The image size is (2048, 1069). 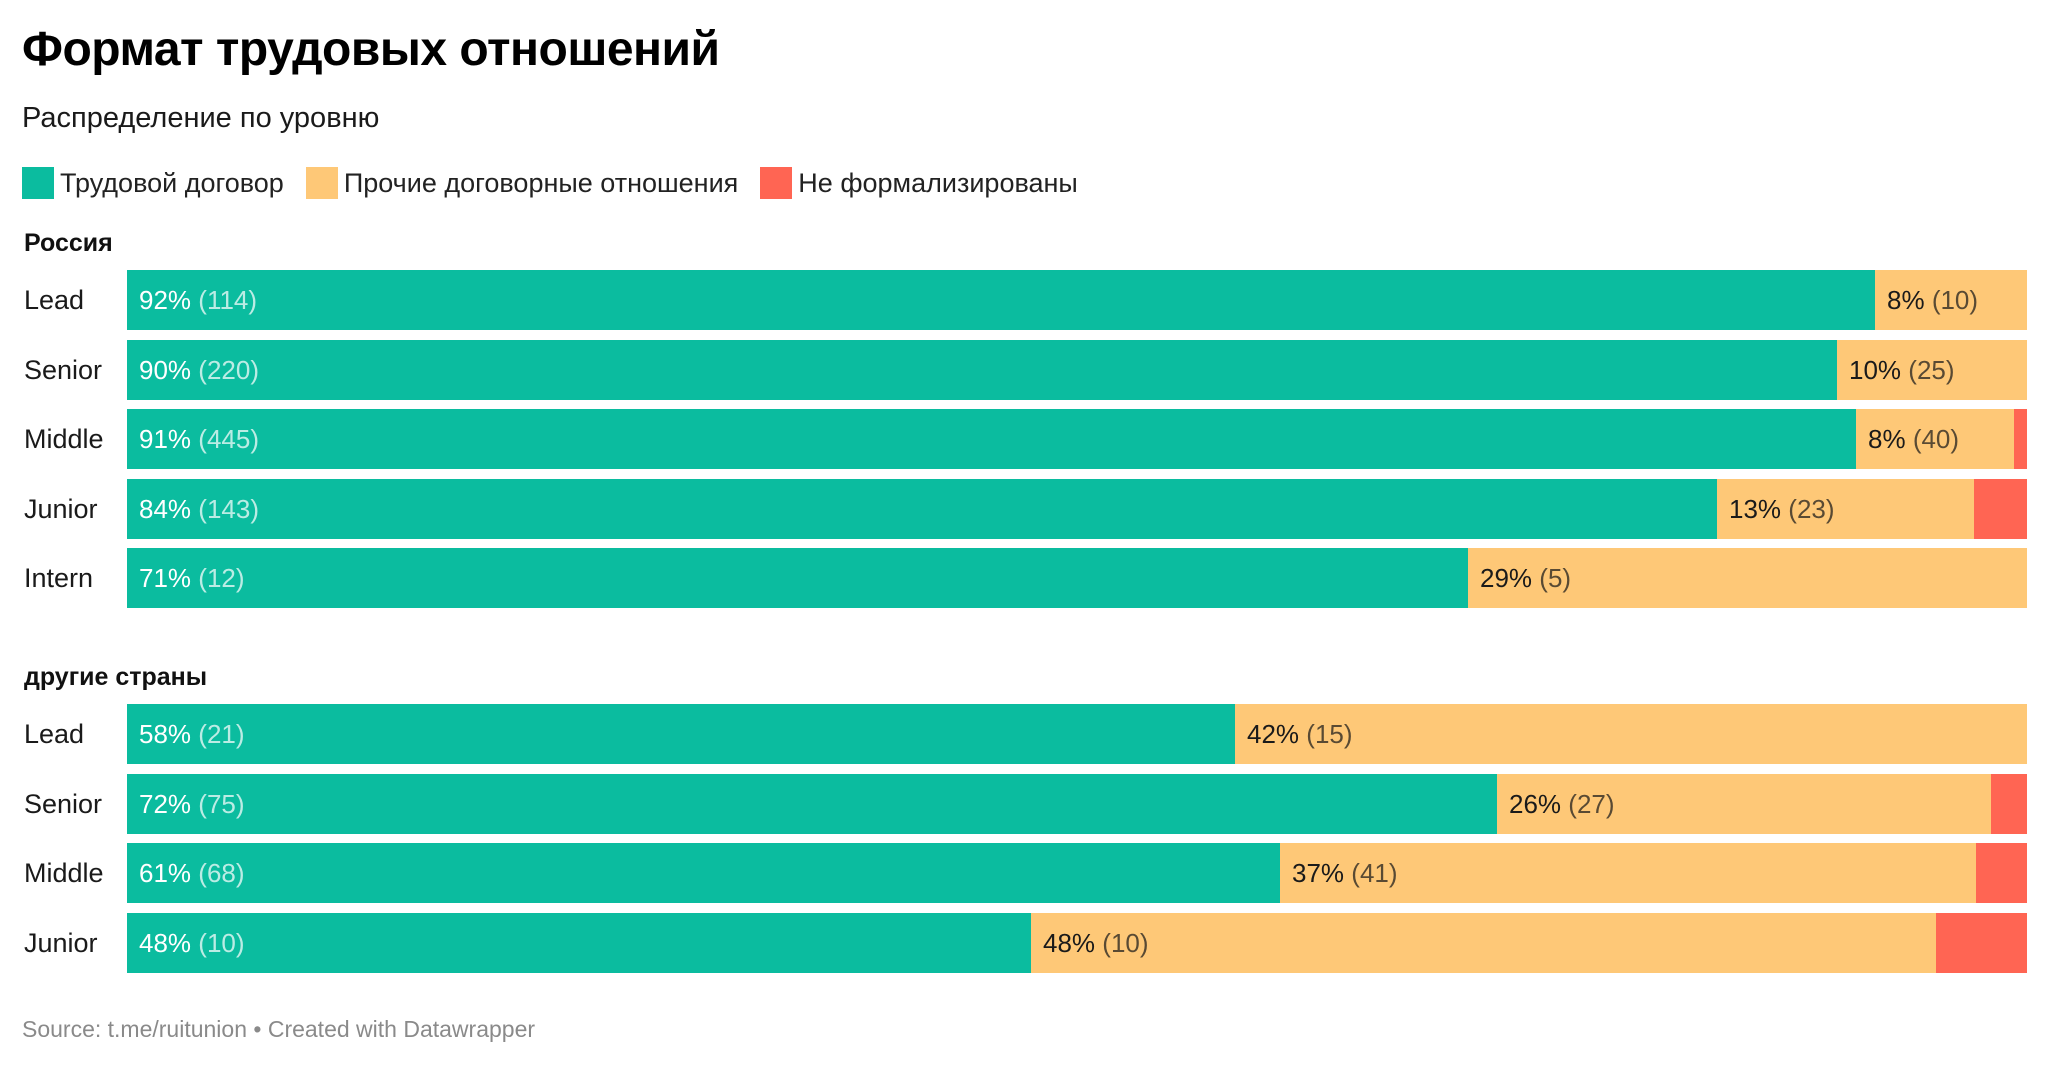 I want to click on data-label-other: 48% (10), so click(x=1096, y=943).